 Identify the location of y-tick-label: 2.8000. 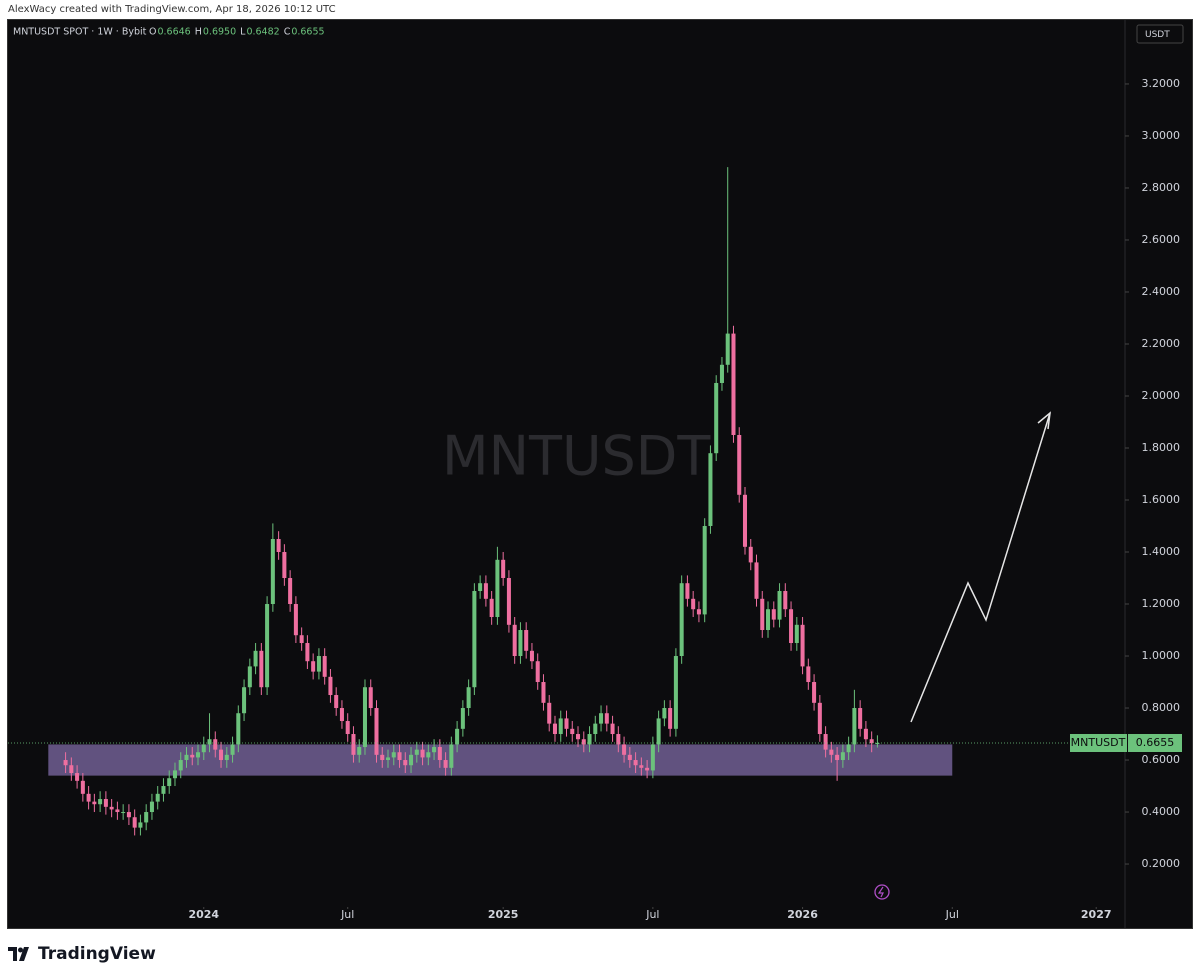
(1161, 187).